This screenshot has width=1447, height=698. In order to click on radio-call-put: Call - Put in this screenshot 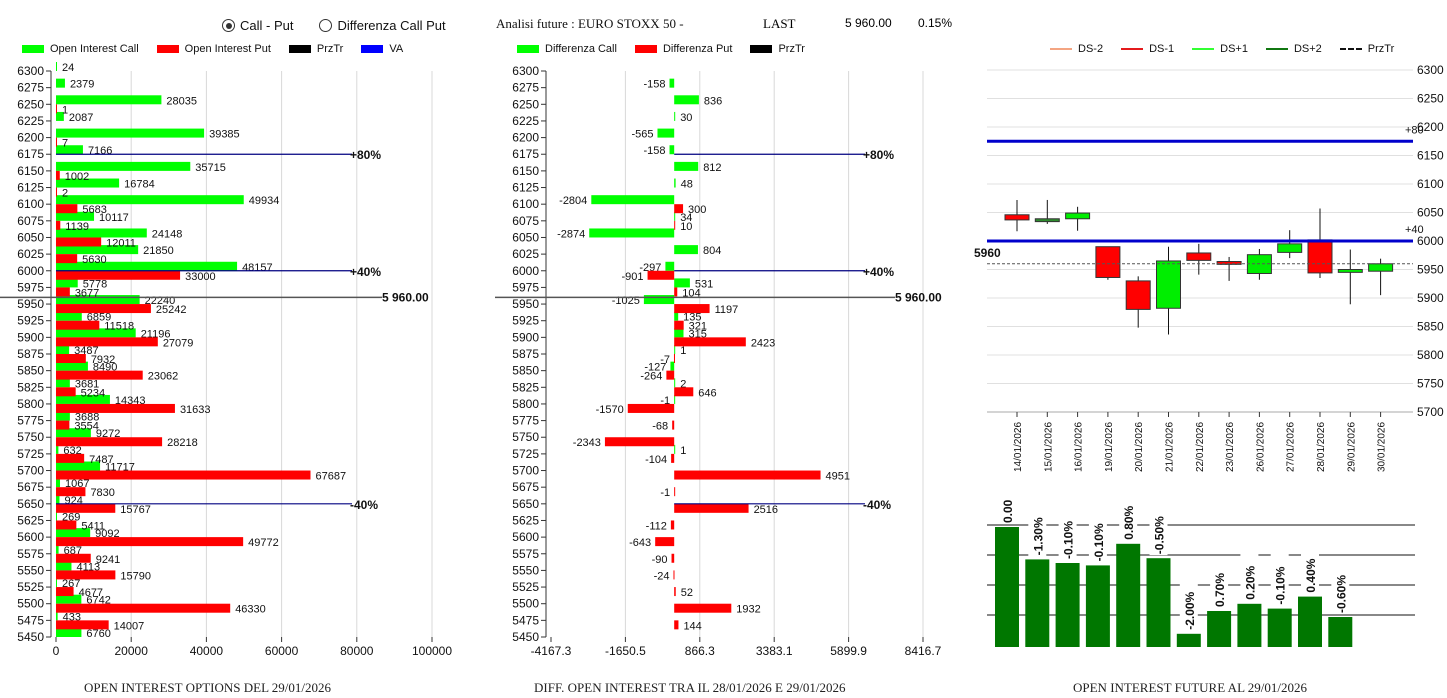, I will do `click(257, 25)`.